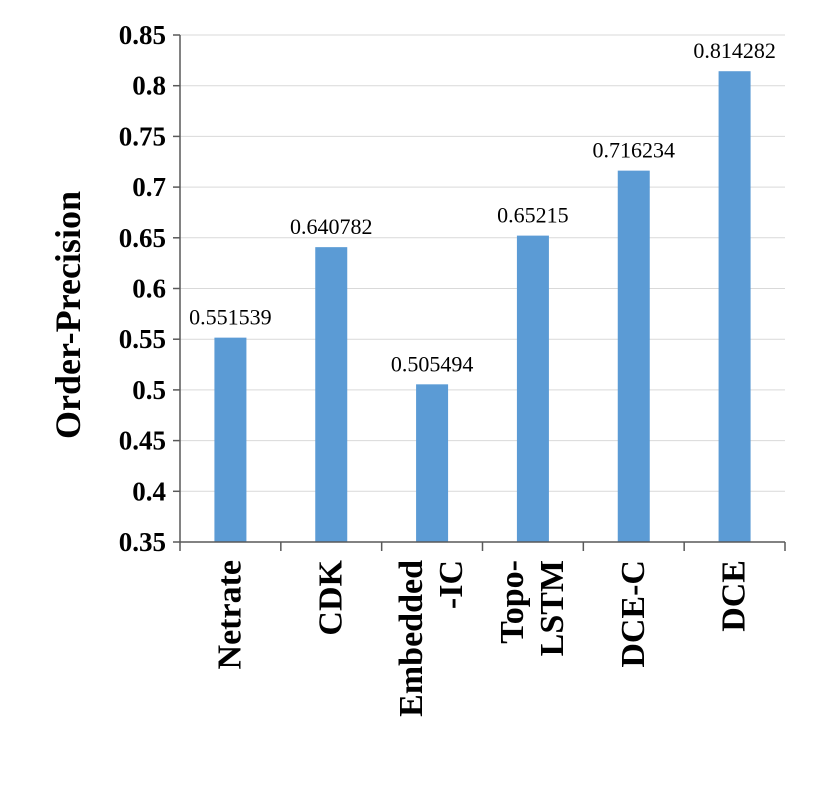 This screenshot has height=791, width=830. Describe the element at coordinates (734, 596) in the screenshot. I see `x-tick-label: DCE` at that location.